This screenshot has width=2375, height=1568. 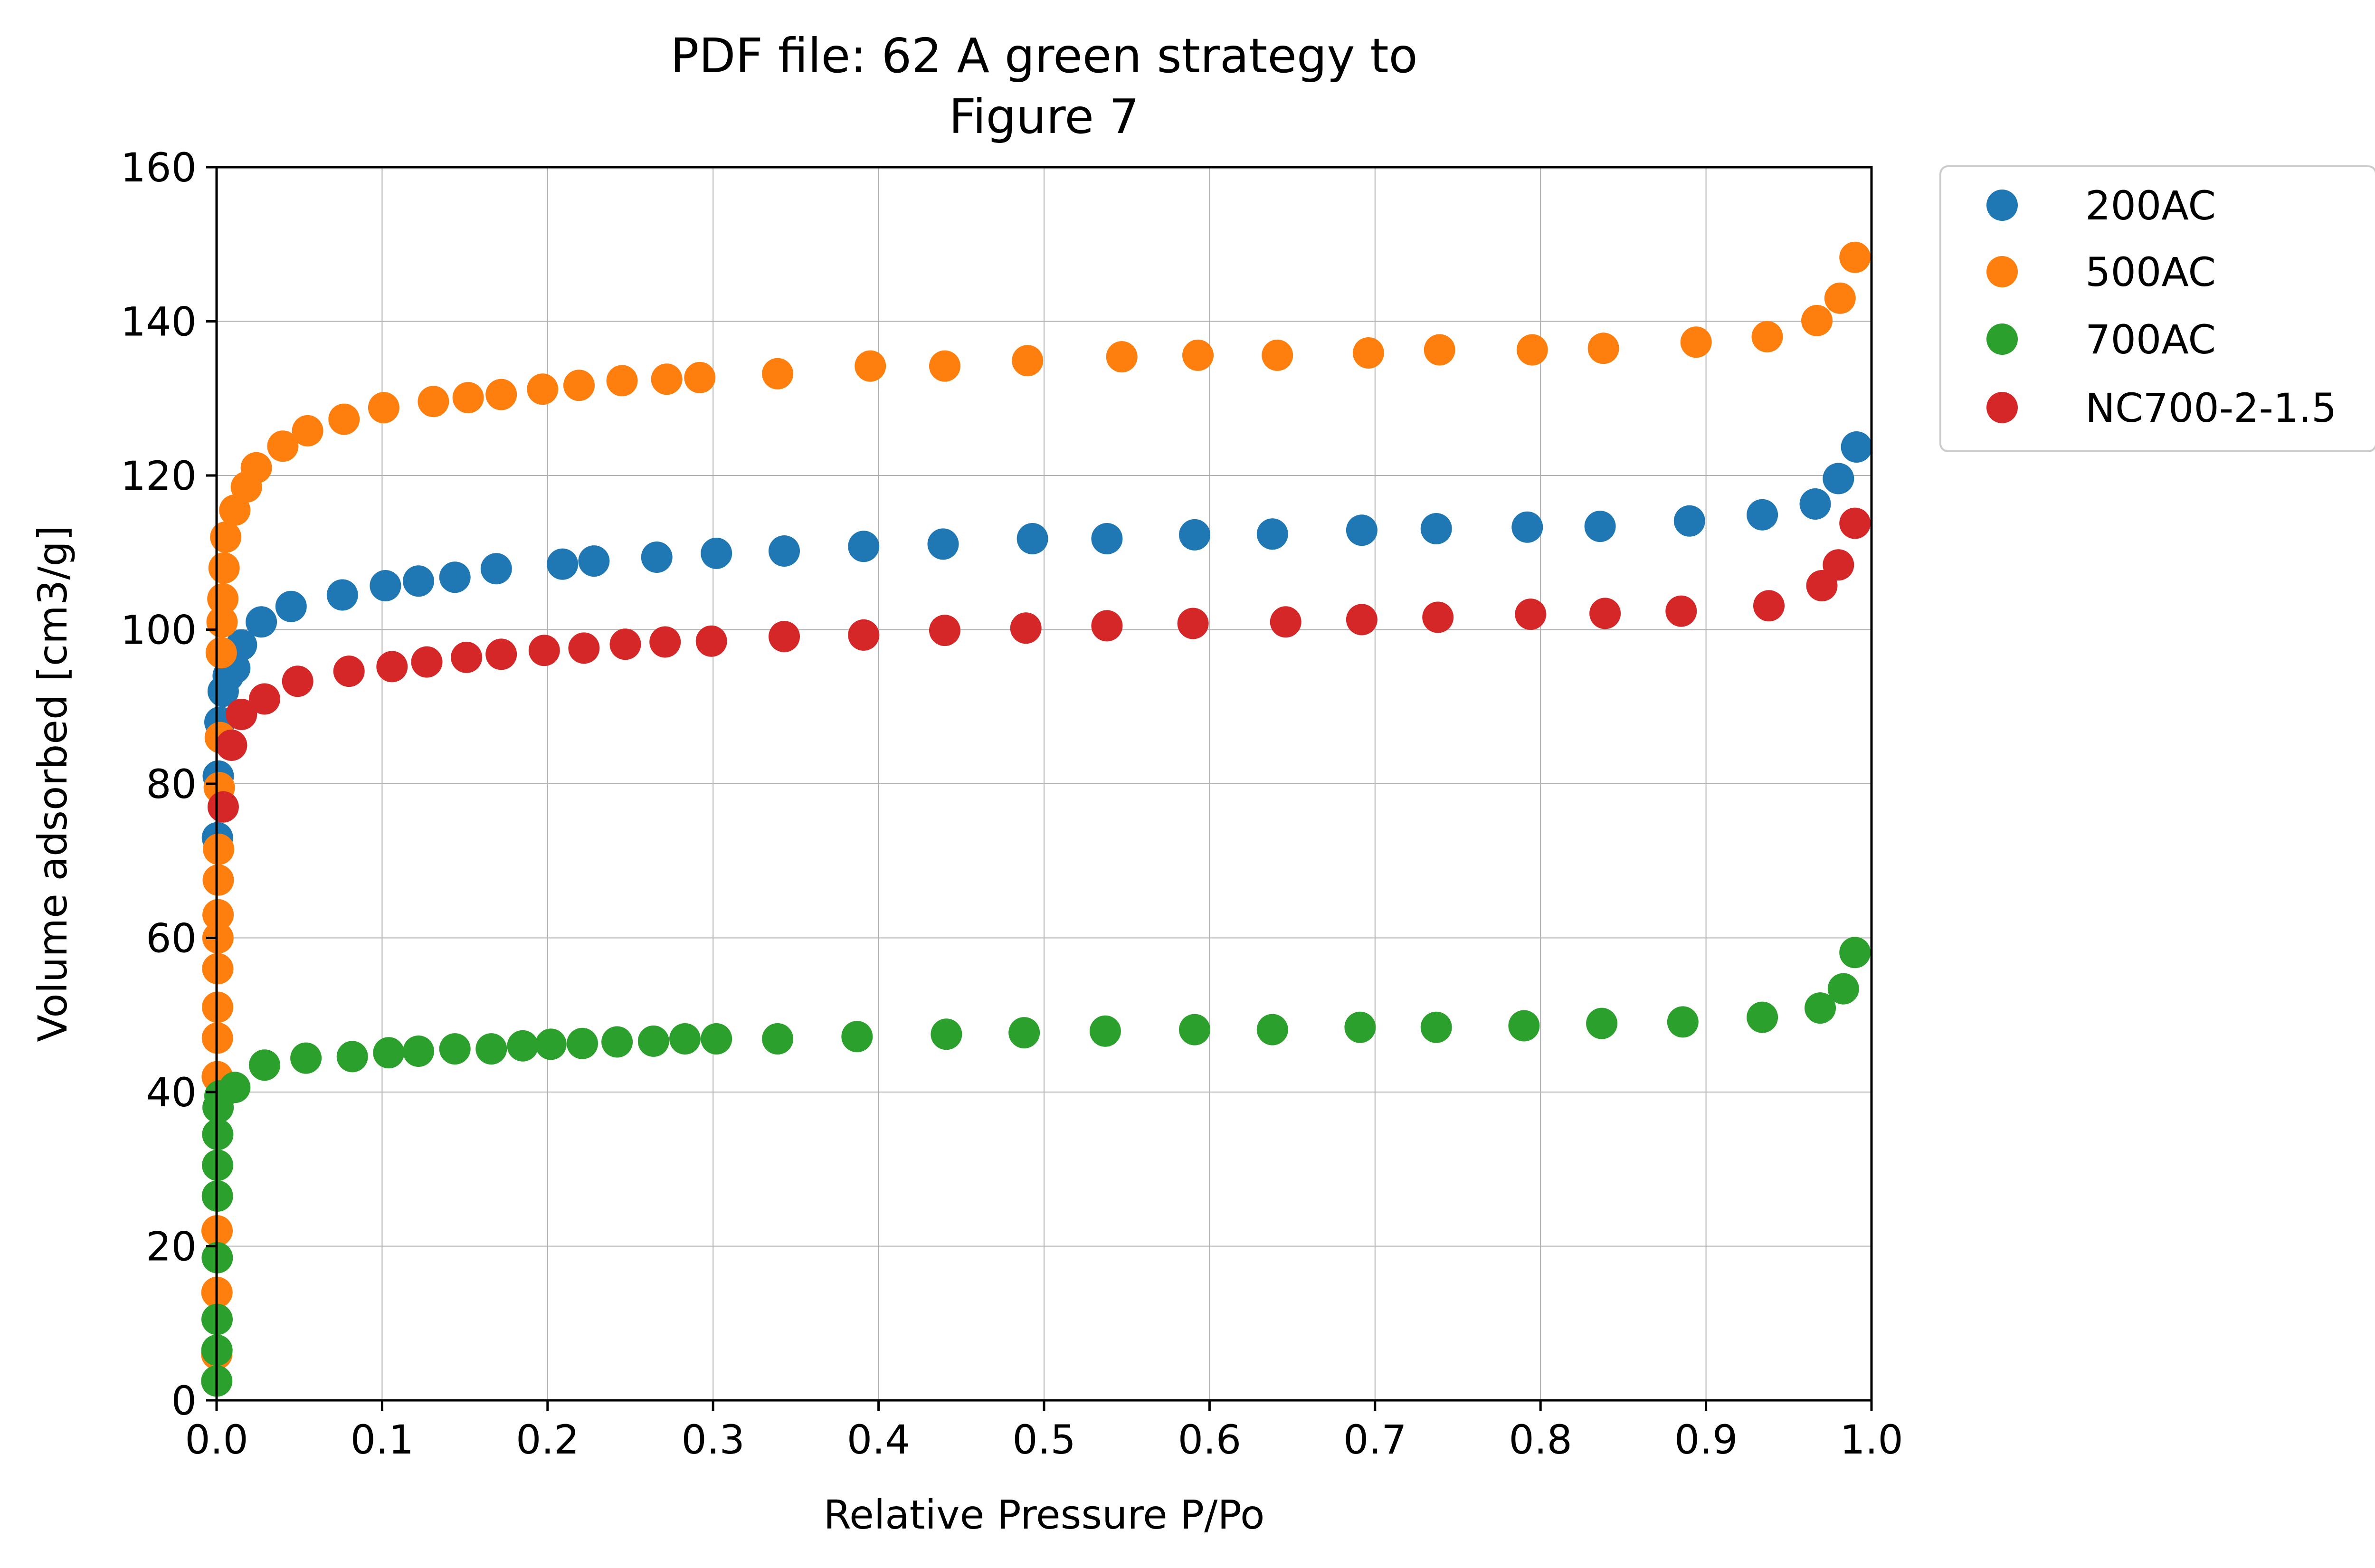 I want to click on legend-marker-200ac, so click(x=2002, y=205).